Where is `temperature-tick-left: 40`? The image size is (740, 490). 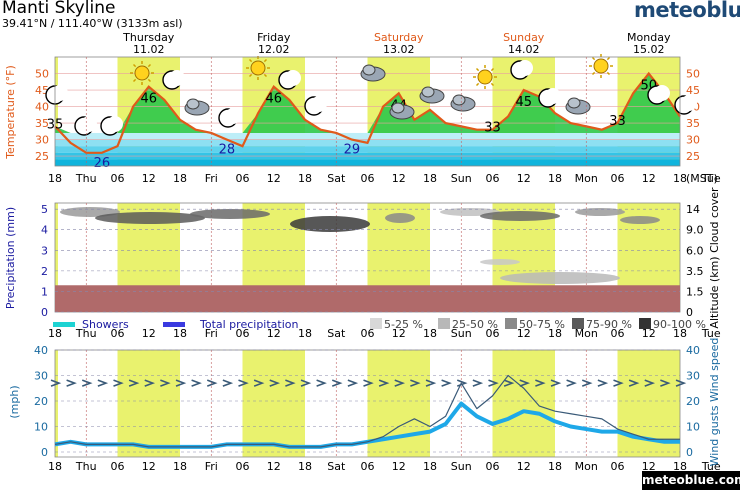
temperature-tick-left: 40 is located at coordinates (42, 107).